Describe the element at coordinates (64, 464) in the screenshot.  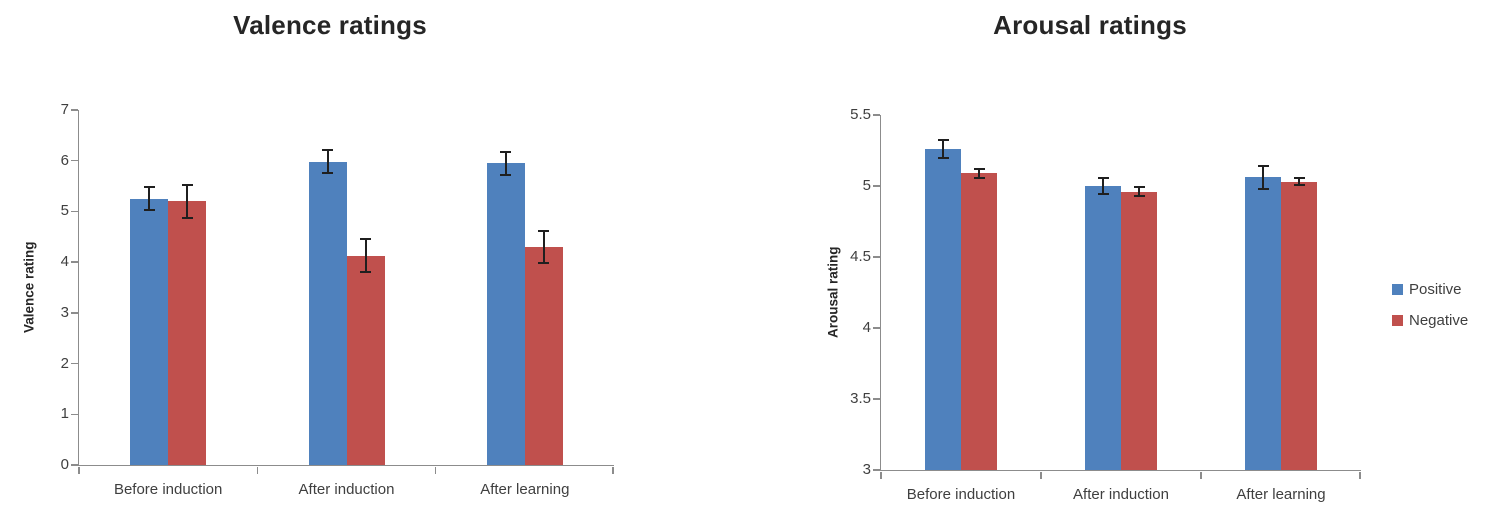
I see `y-tick-label: 0` at that location.